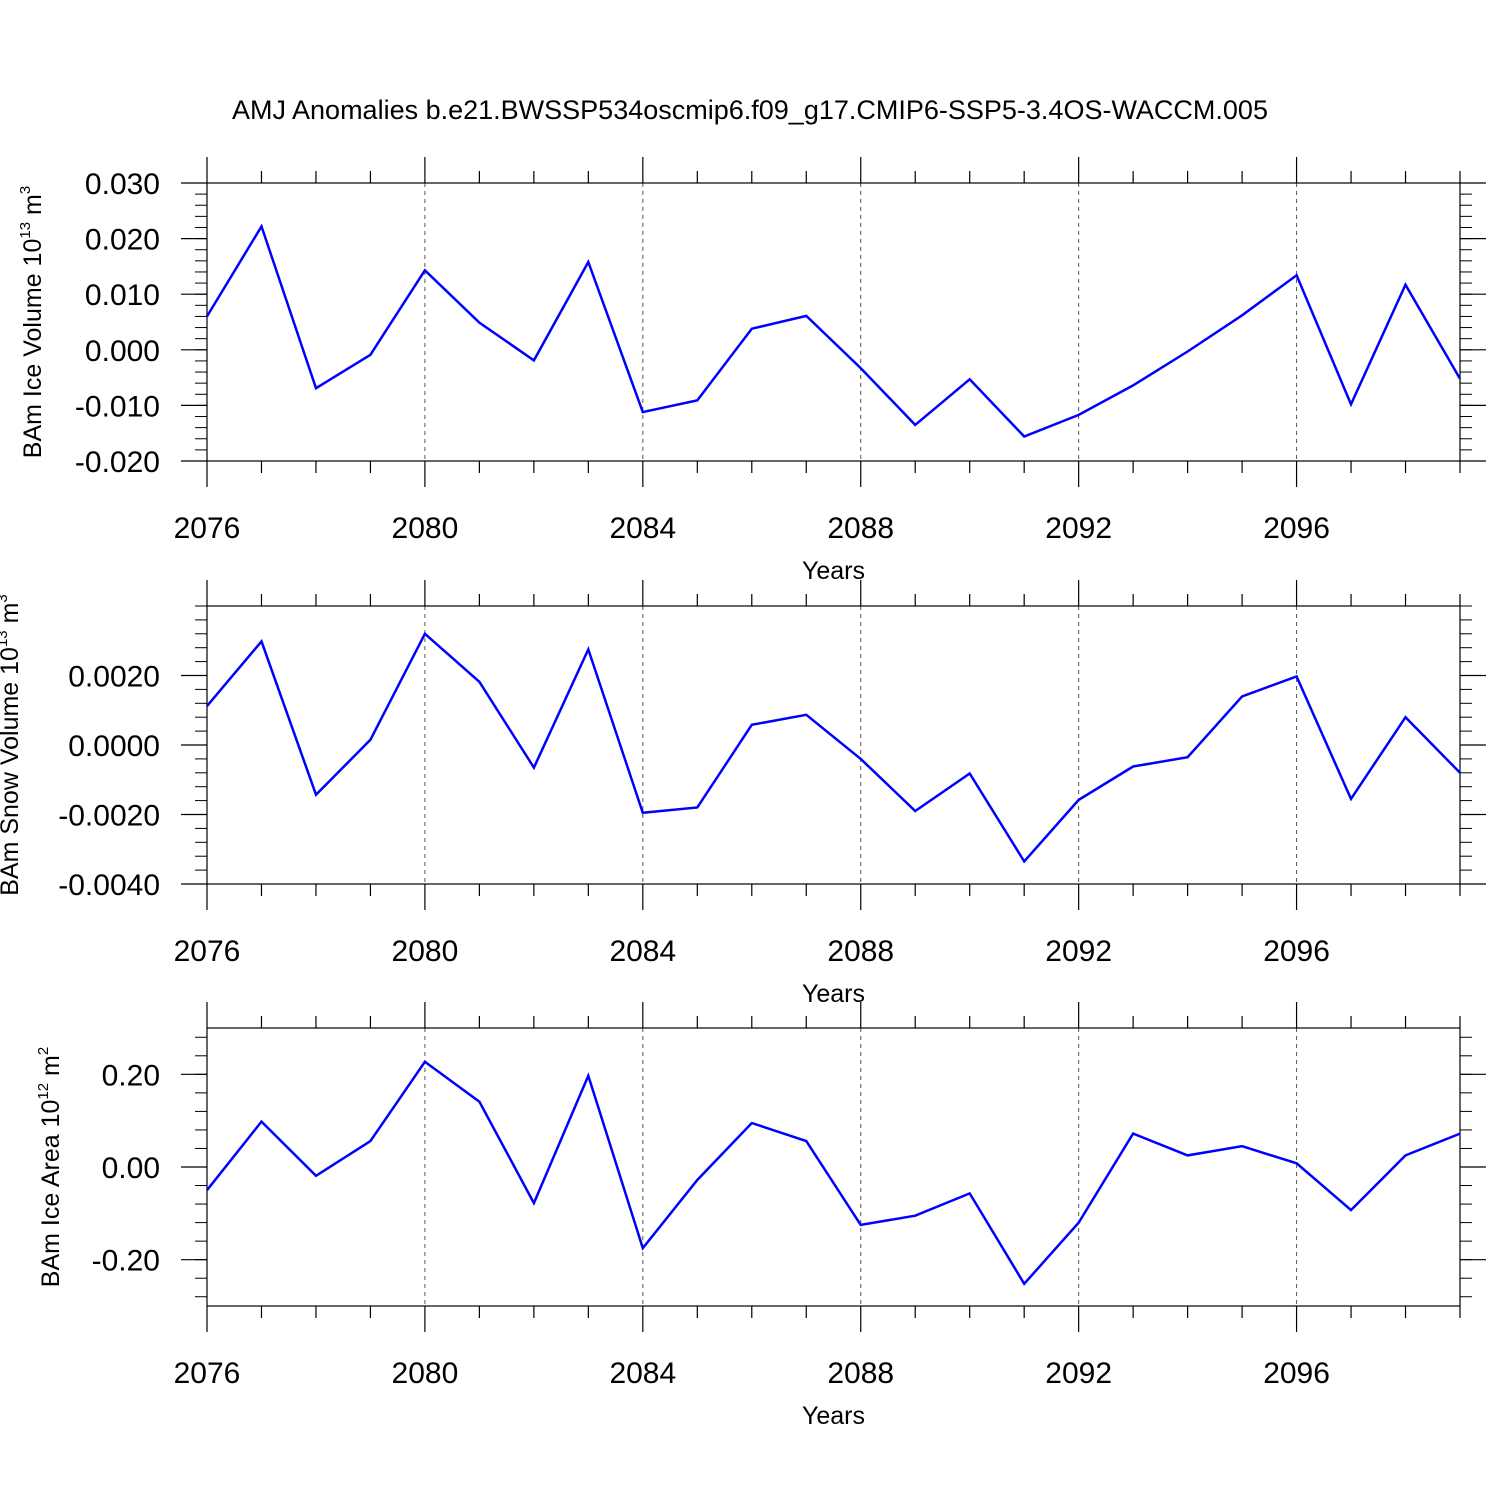 The image size is (1500, 1500). Describe the element at coordinates (114, 677) in the screenshot. I see `y-tick-label: 0.0020` at that location.